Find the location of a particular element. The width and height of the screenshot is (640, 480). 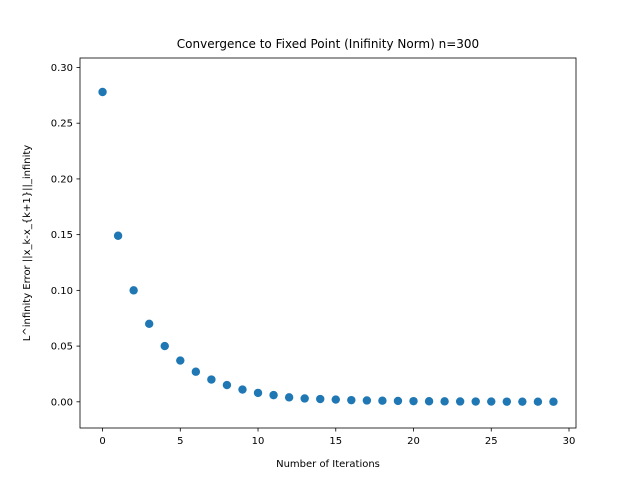

y-tick-label: 0.15 is located at coordinates (62, 235).